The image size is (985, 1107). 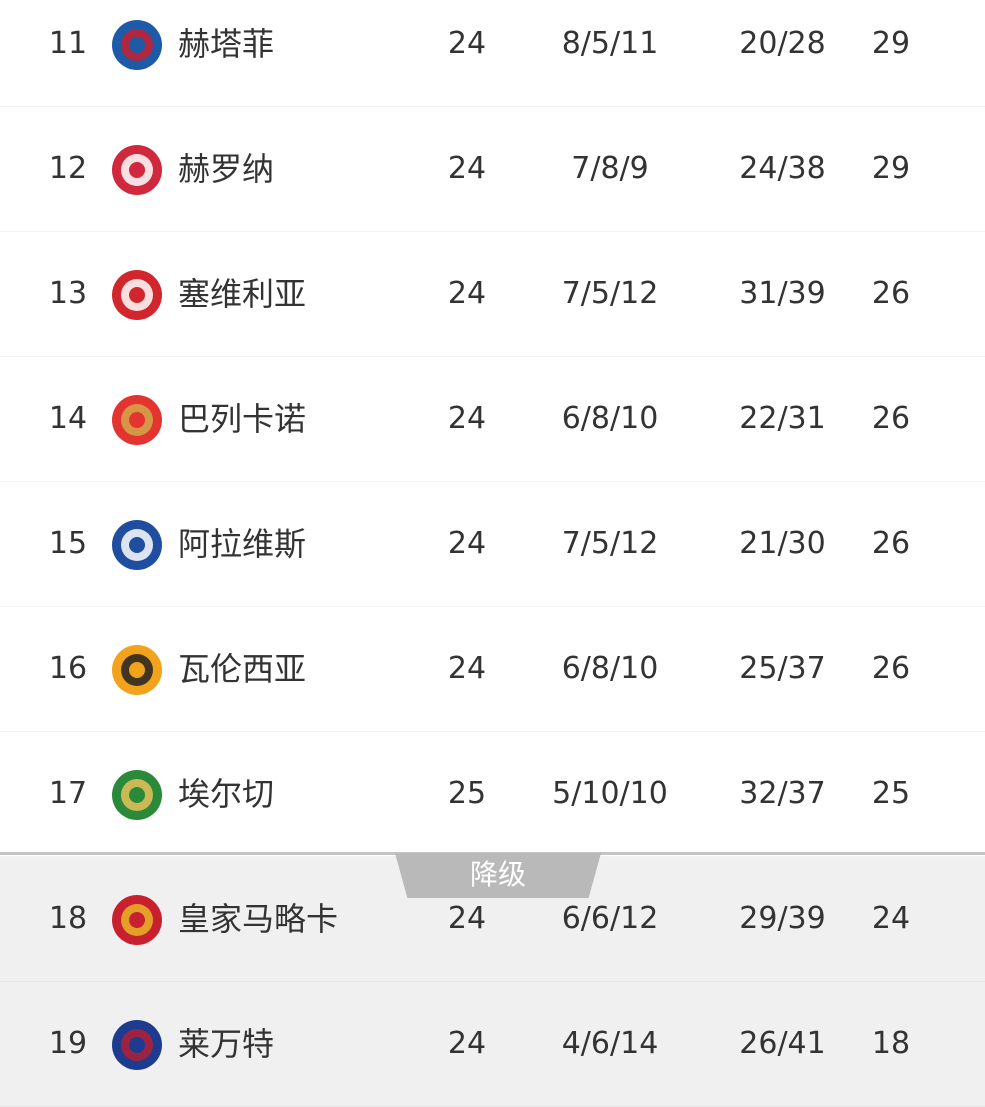 I want to click on rank-cell: 11, so click(x=68, y=43).